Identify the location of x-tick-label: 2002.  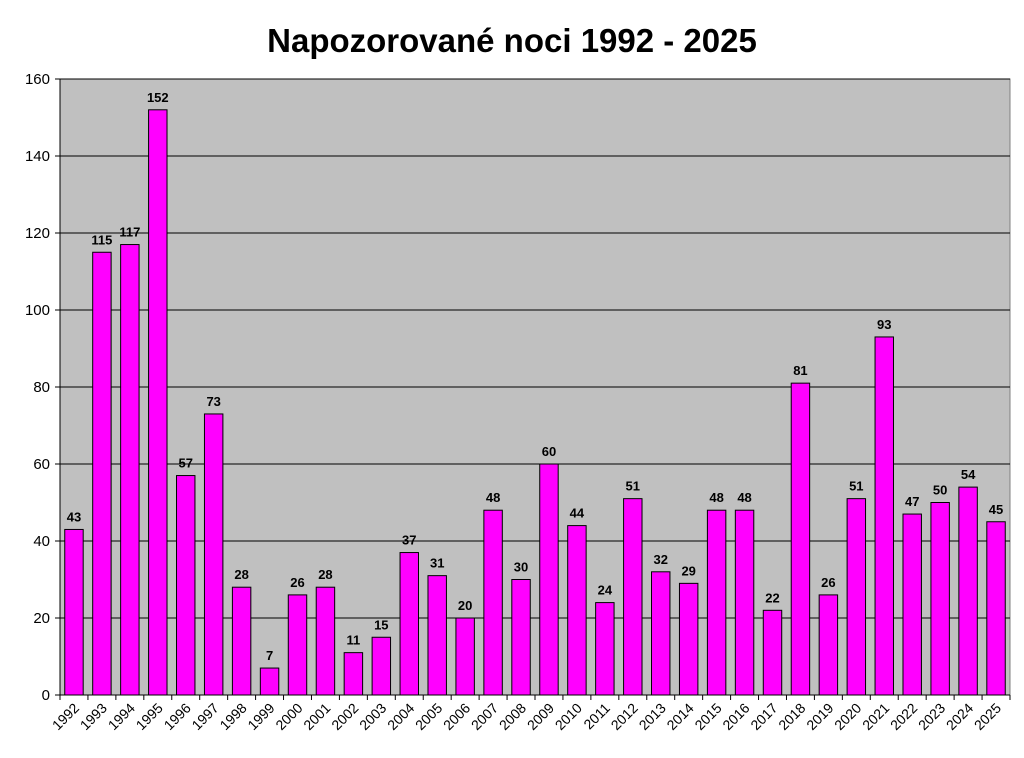
(344, 716).